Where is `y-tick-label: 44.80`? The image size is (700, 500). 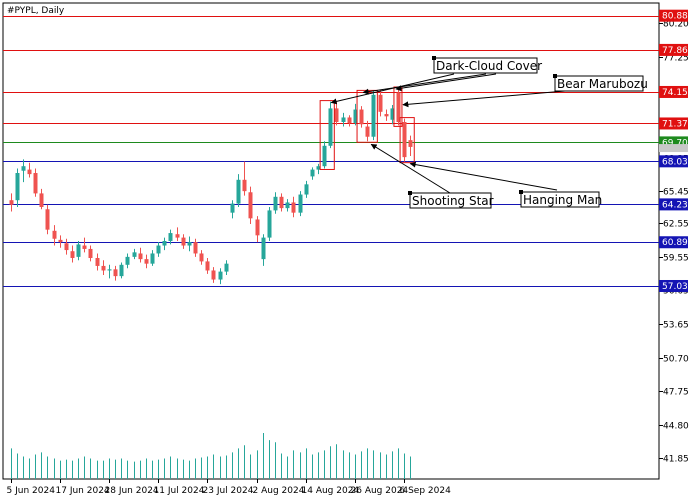
y-tick-label: 44.80 is located at coordinates (676, 427).